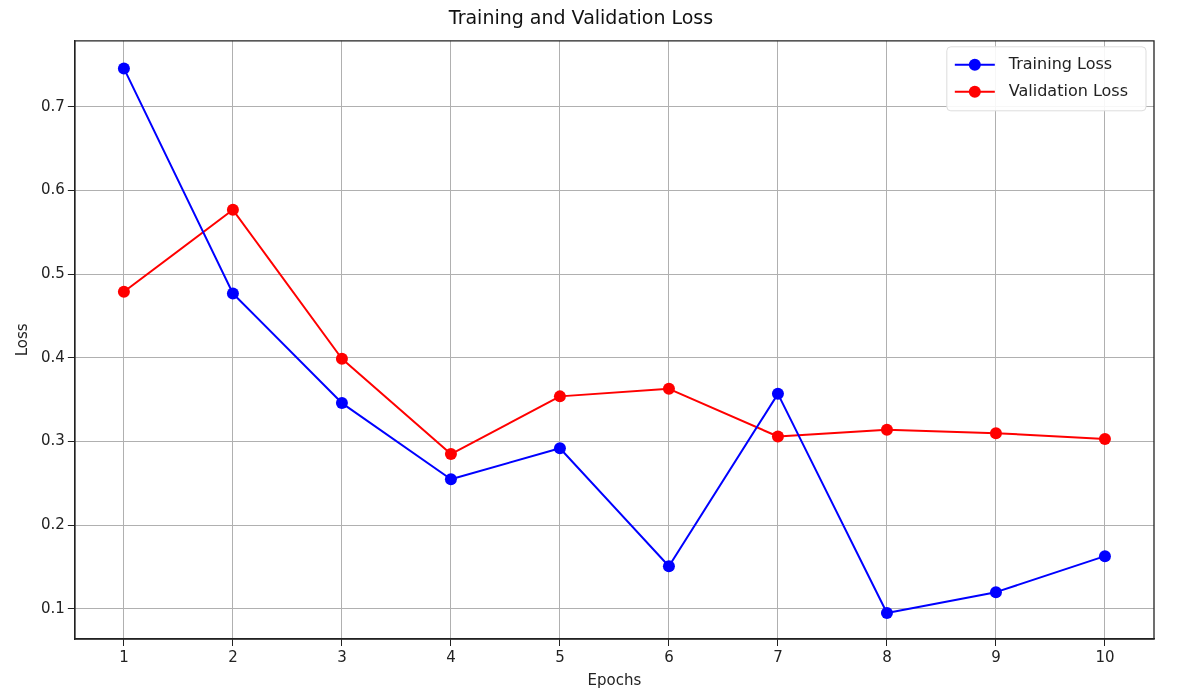 This screenshot has width=1182, height=696. I want to click on x-tick-label: 10, so click(1105, 656).